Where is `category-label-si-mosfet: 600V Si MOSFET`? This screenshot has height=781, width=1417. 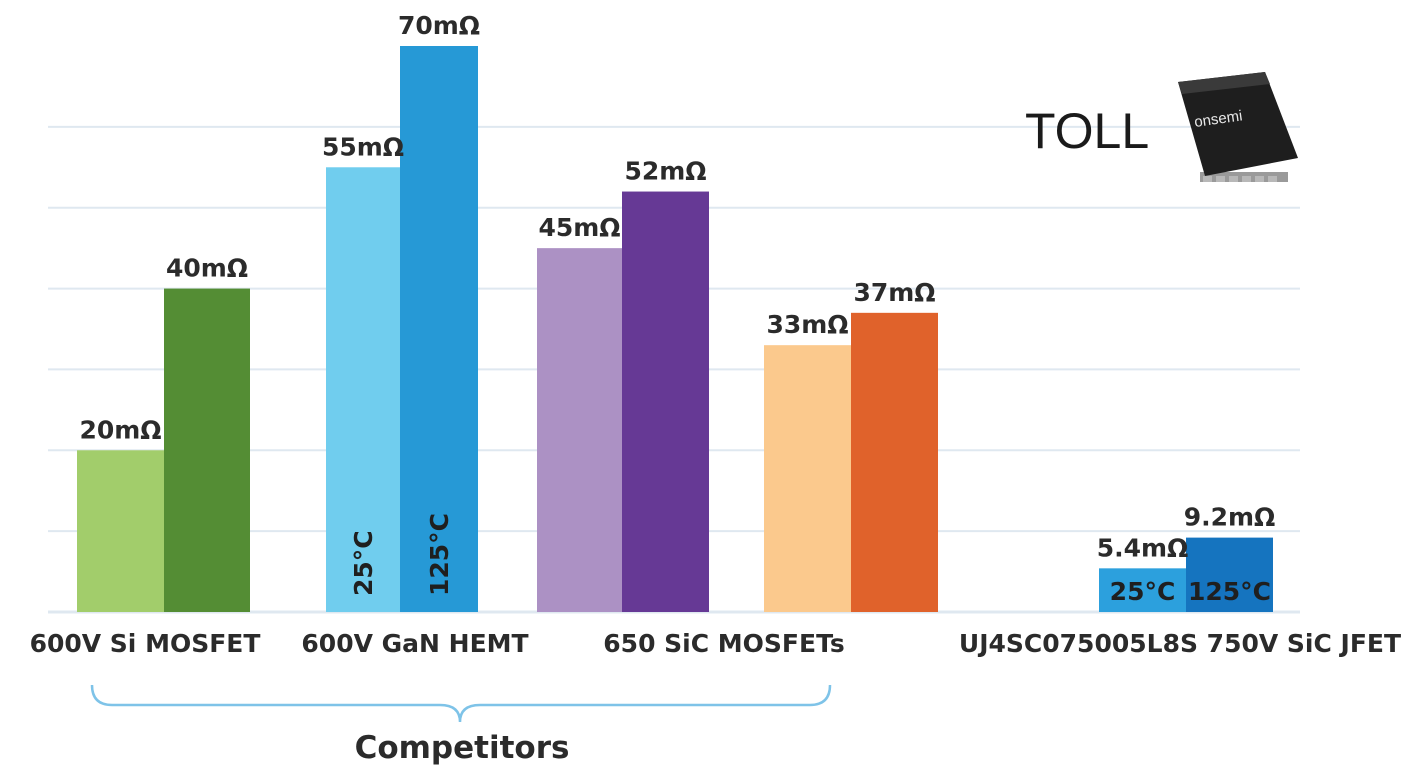
category-label-si-mosfet: 600V Si MOSFET is located at coordinates (145, 643).